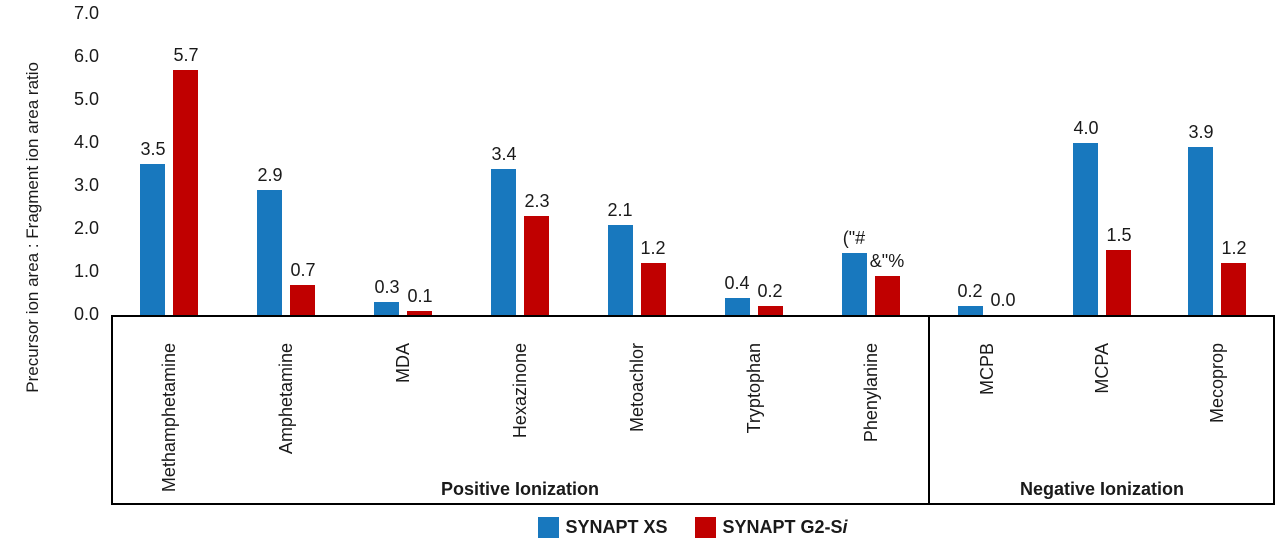 Image resolution: width=1280 pixels, height=547 pixels. Describe the element at coordinates (286, 399) in the screenshot. I see `category-label-amphetamine: Amphetamine` at that location.